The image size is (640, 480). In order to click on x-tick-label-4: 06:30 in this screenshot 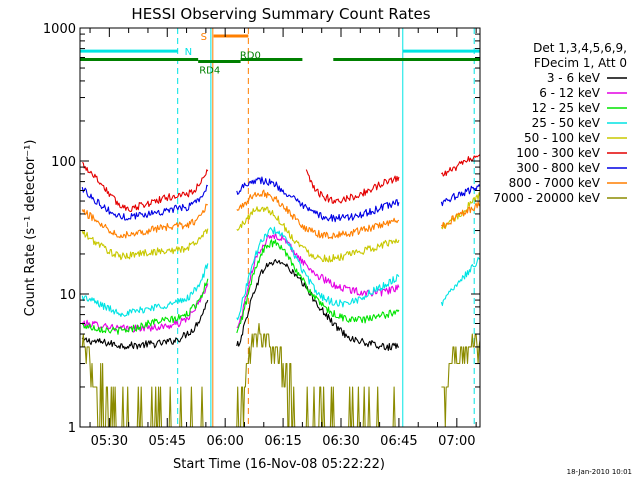, I will do `click(340, 441)`.